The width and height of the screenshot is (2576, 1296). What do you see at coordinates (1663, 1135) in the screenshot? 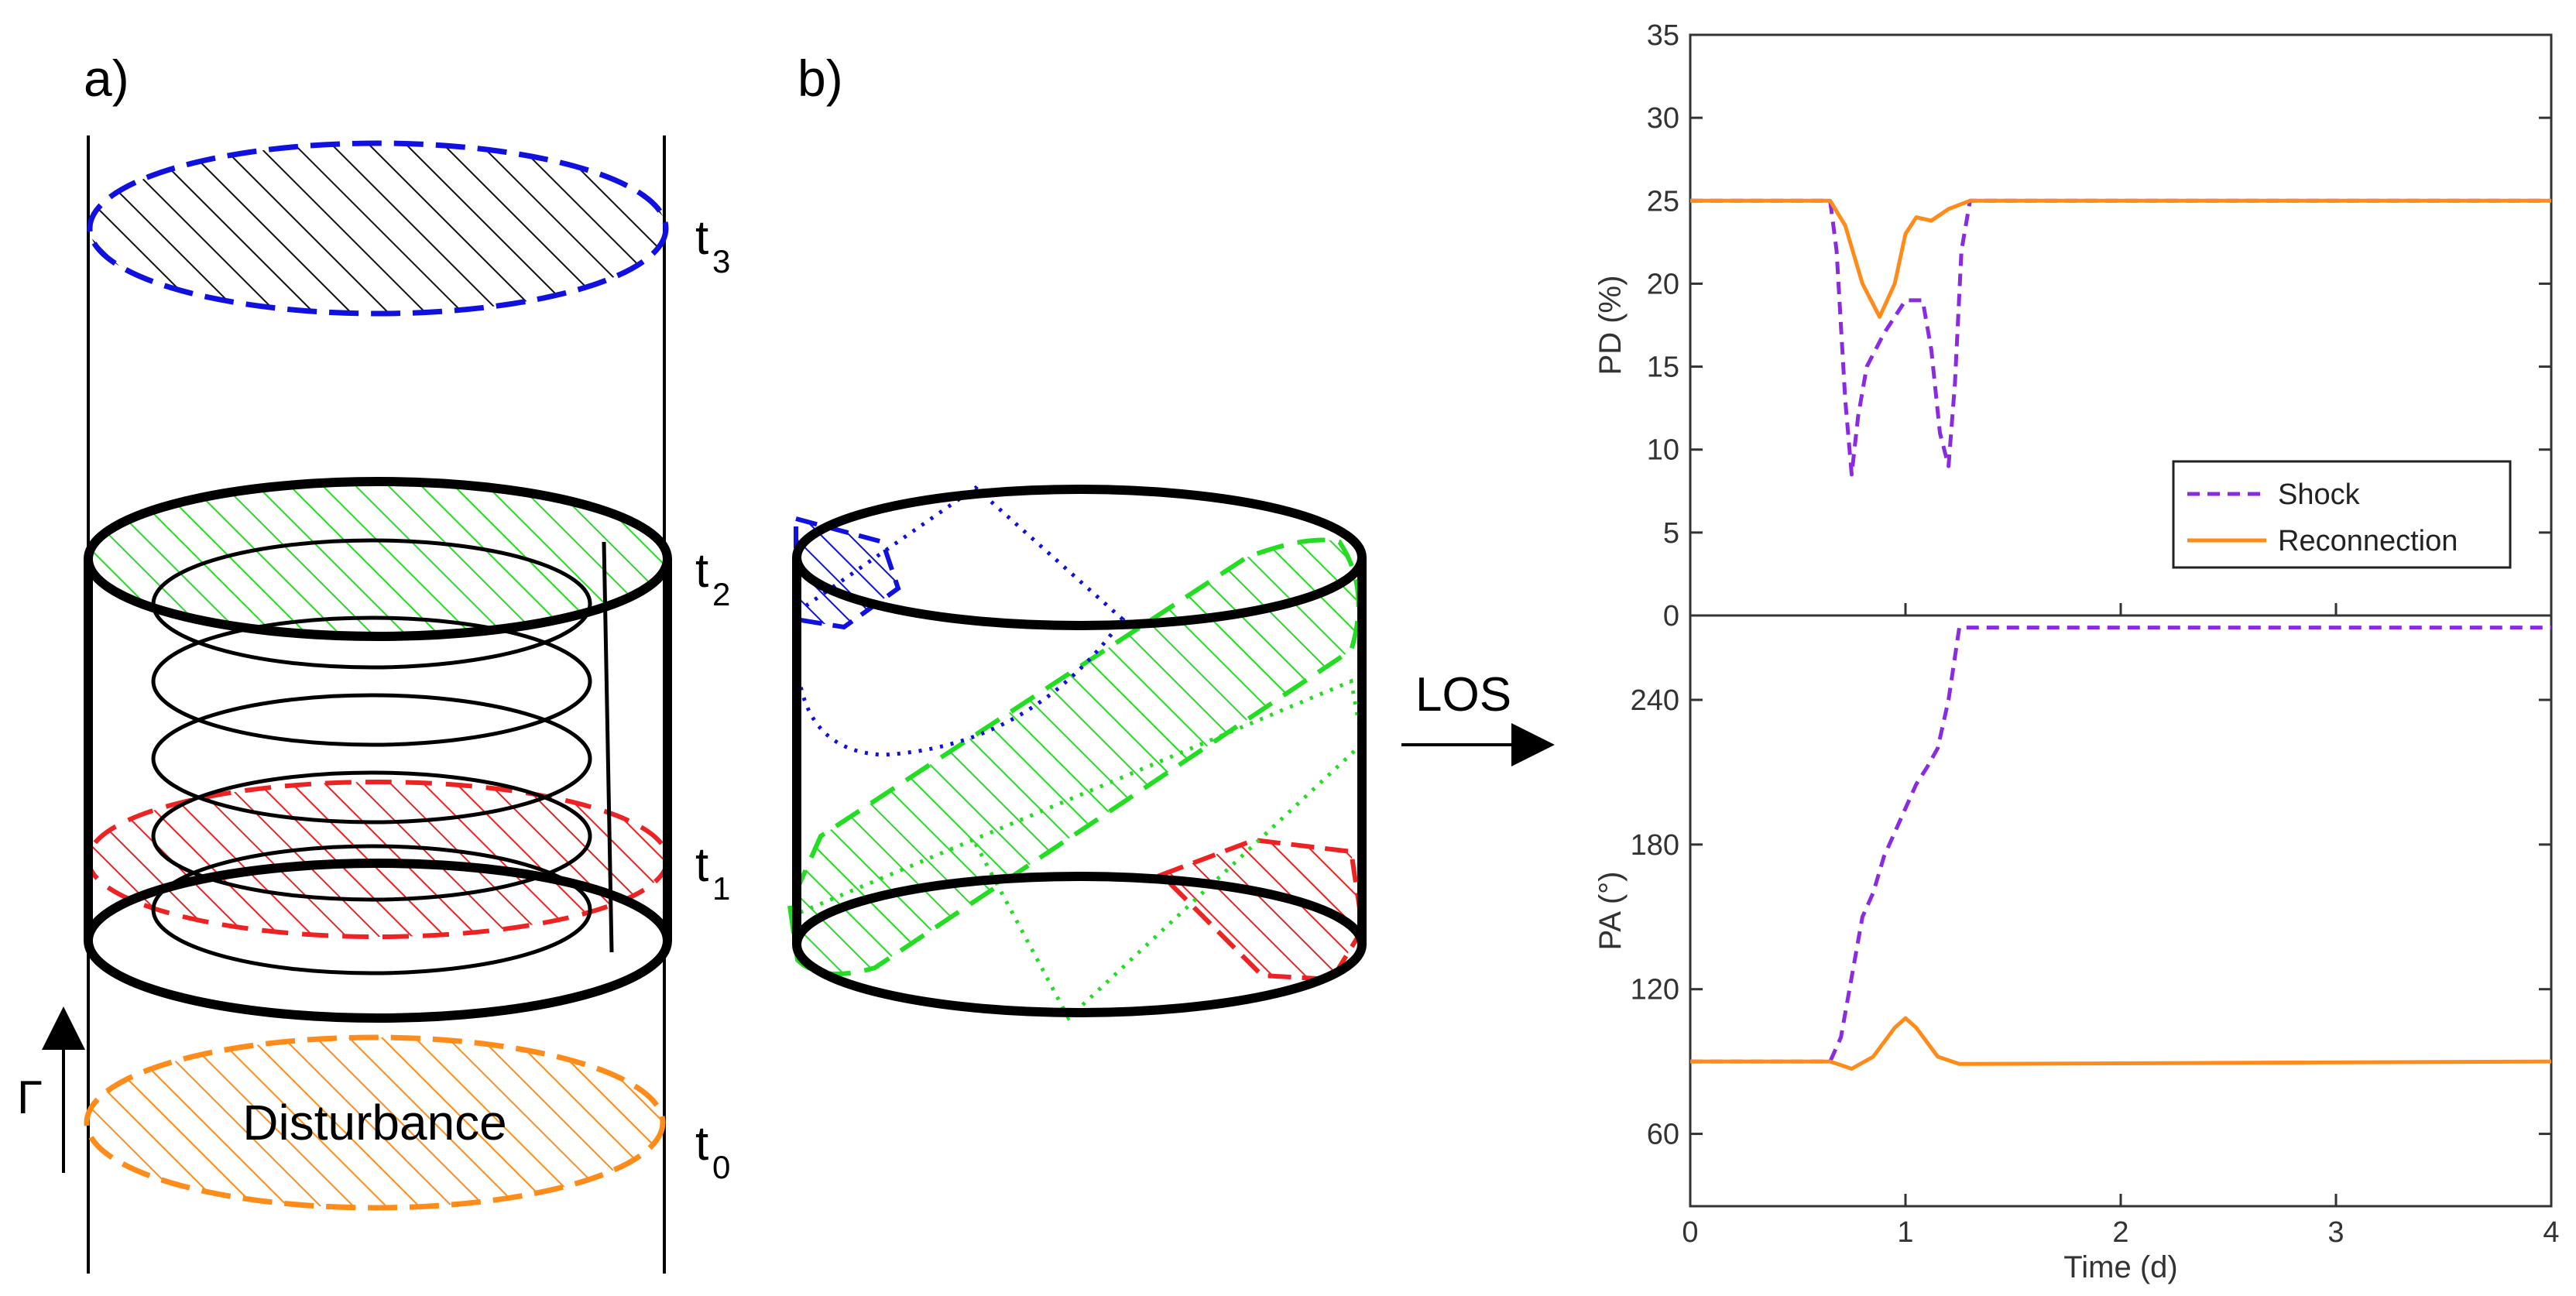
I see `pa-ytick-label-0: 60` at bounding box center [1663, 1135].